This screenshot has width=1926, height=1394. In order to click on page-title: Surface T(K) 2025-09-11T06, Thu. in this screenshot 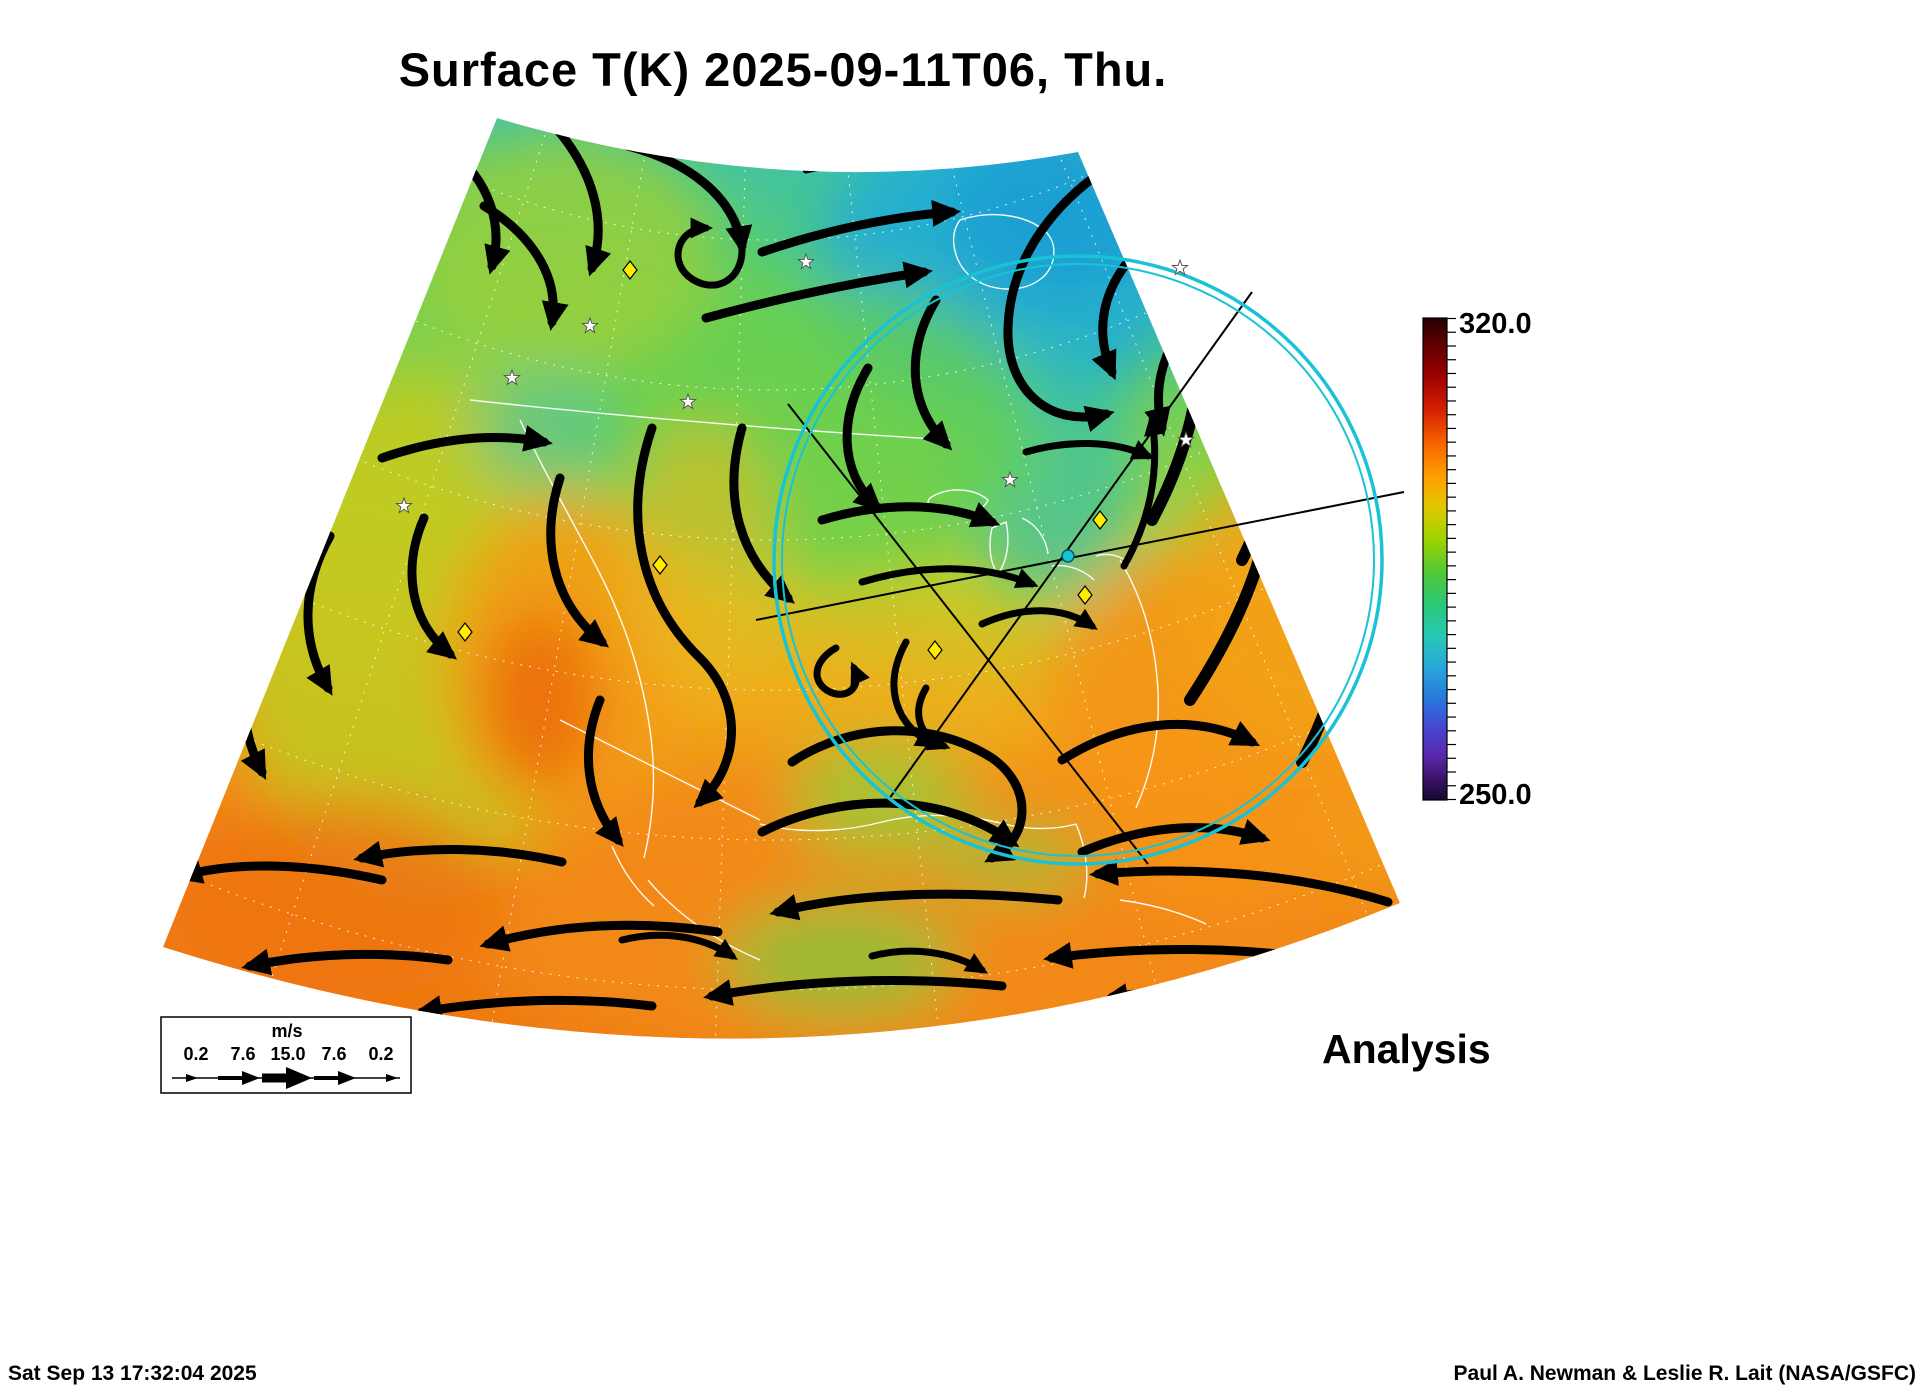, I will do `click(783, 69)`.